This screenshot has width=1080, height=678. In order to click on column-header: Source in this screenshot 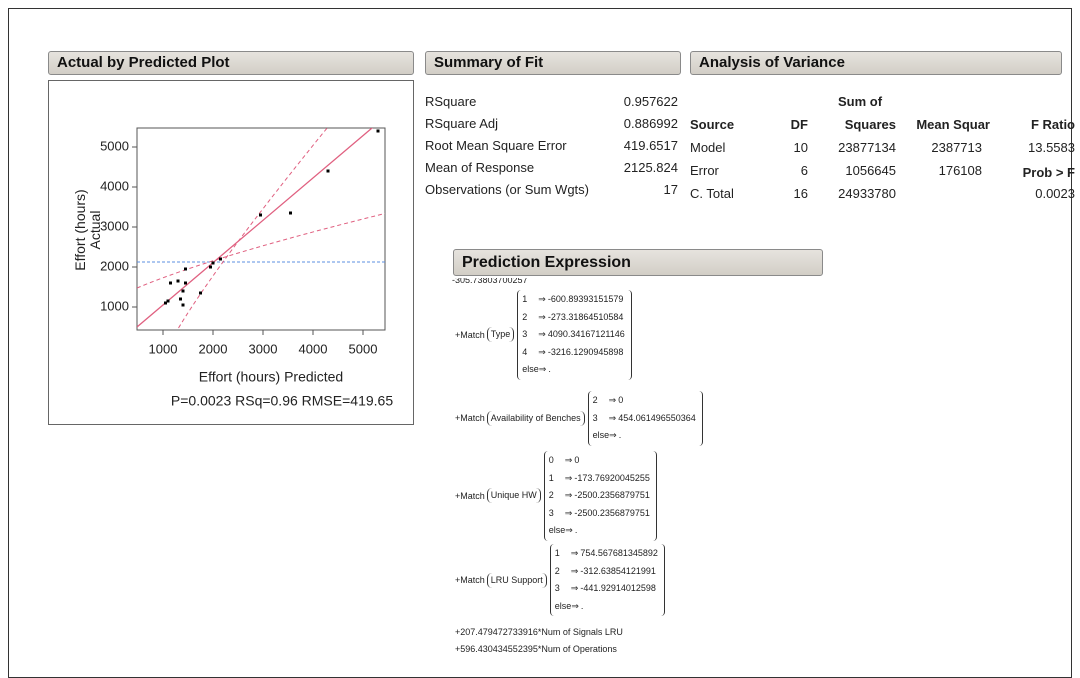, I will do `click(712, 124)`.